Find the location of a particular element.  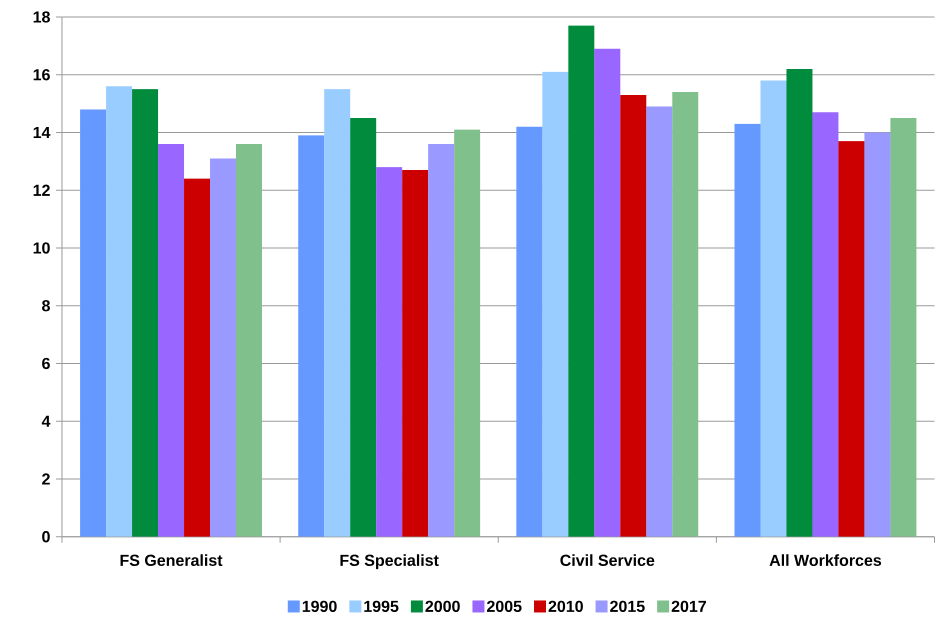

x-tick-label: All Workforces is located at coordinates (826, 560).